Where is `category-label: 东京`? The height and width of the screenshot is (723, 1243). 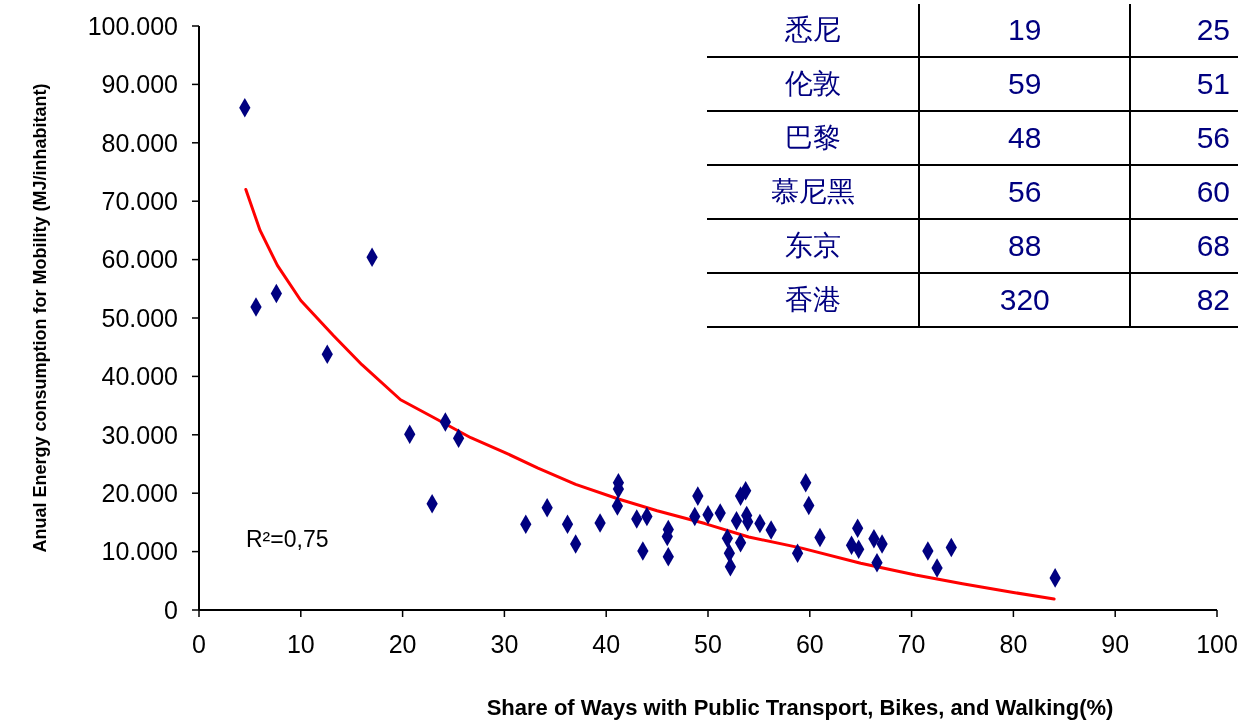
category-label: 东京 is located at coordinates (814, 246).